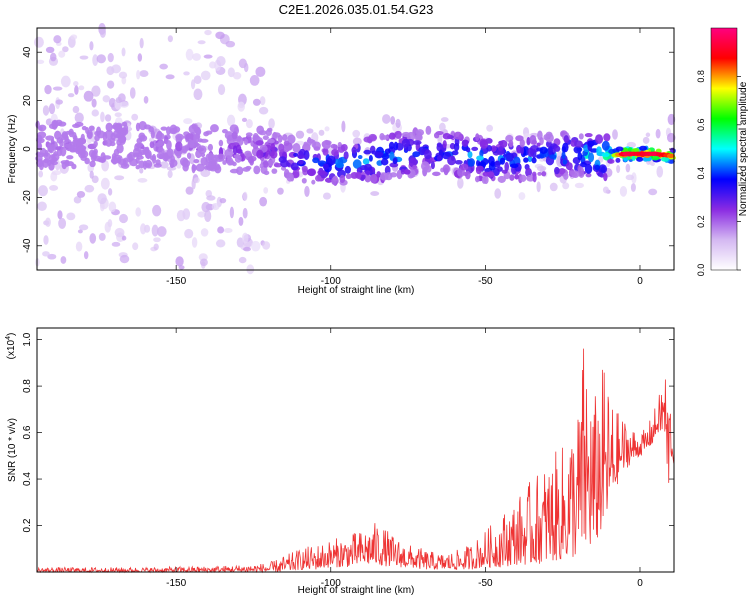 The height and width of the screenshot is (600, 750). Describe the element at coordinates (27, 101) in the screenshot. I see `spectrogram-y-tick-label: 20` at that location.